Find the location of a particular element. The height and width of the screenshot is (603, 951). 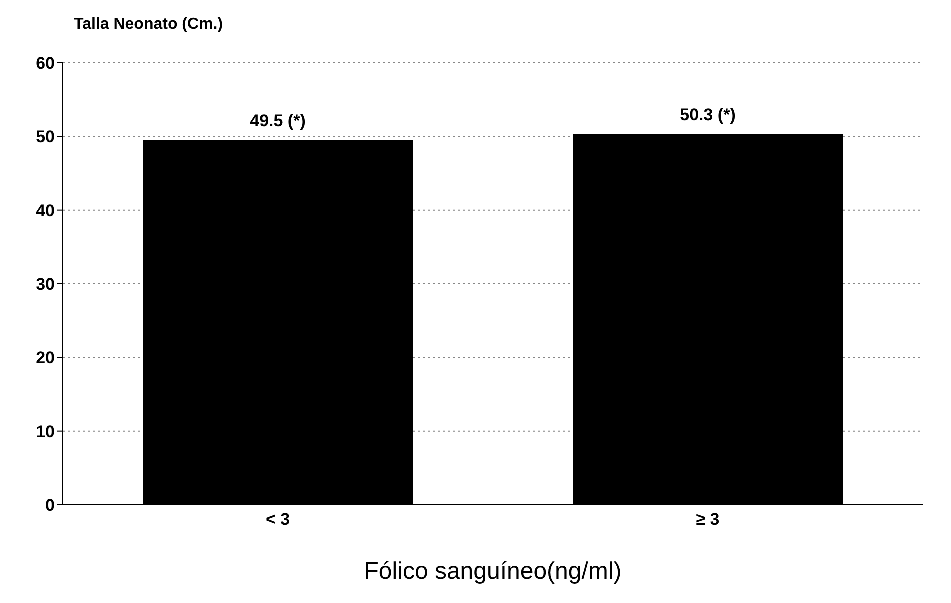

y-tick-label: 60 is located at coordinates (45, 64).